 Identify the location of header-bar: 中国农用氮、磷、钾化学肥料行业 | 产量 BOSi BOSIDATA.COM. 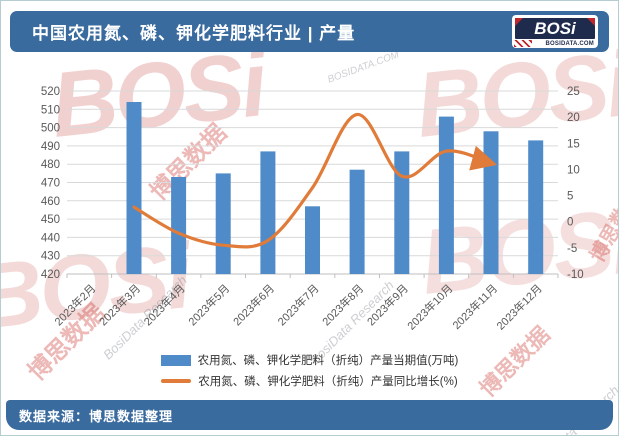
(309, 31).